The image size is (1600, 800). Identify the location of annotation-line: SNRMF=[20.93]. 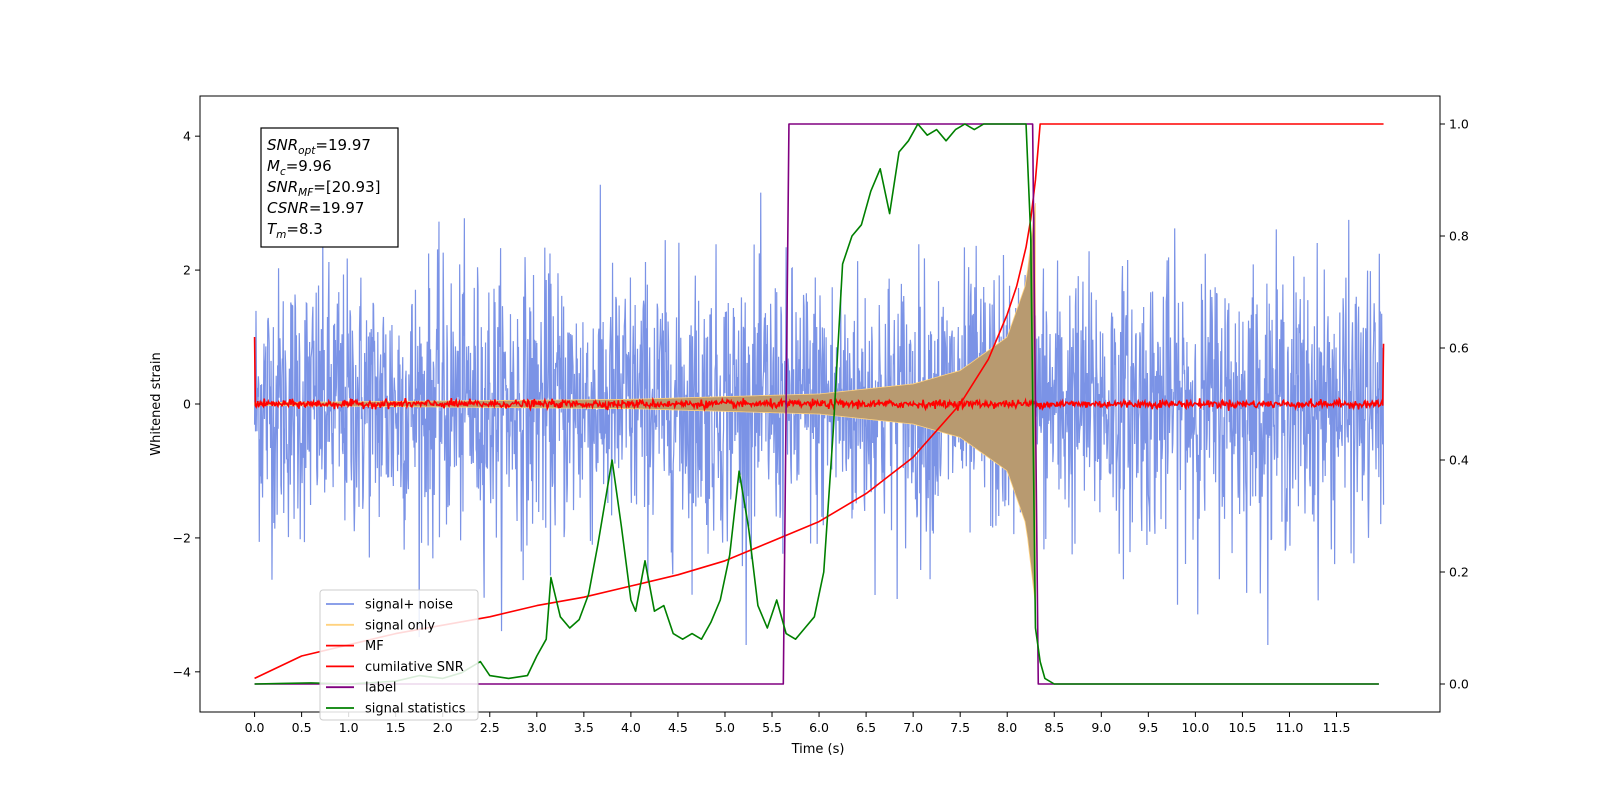
(324, 188).